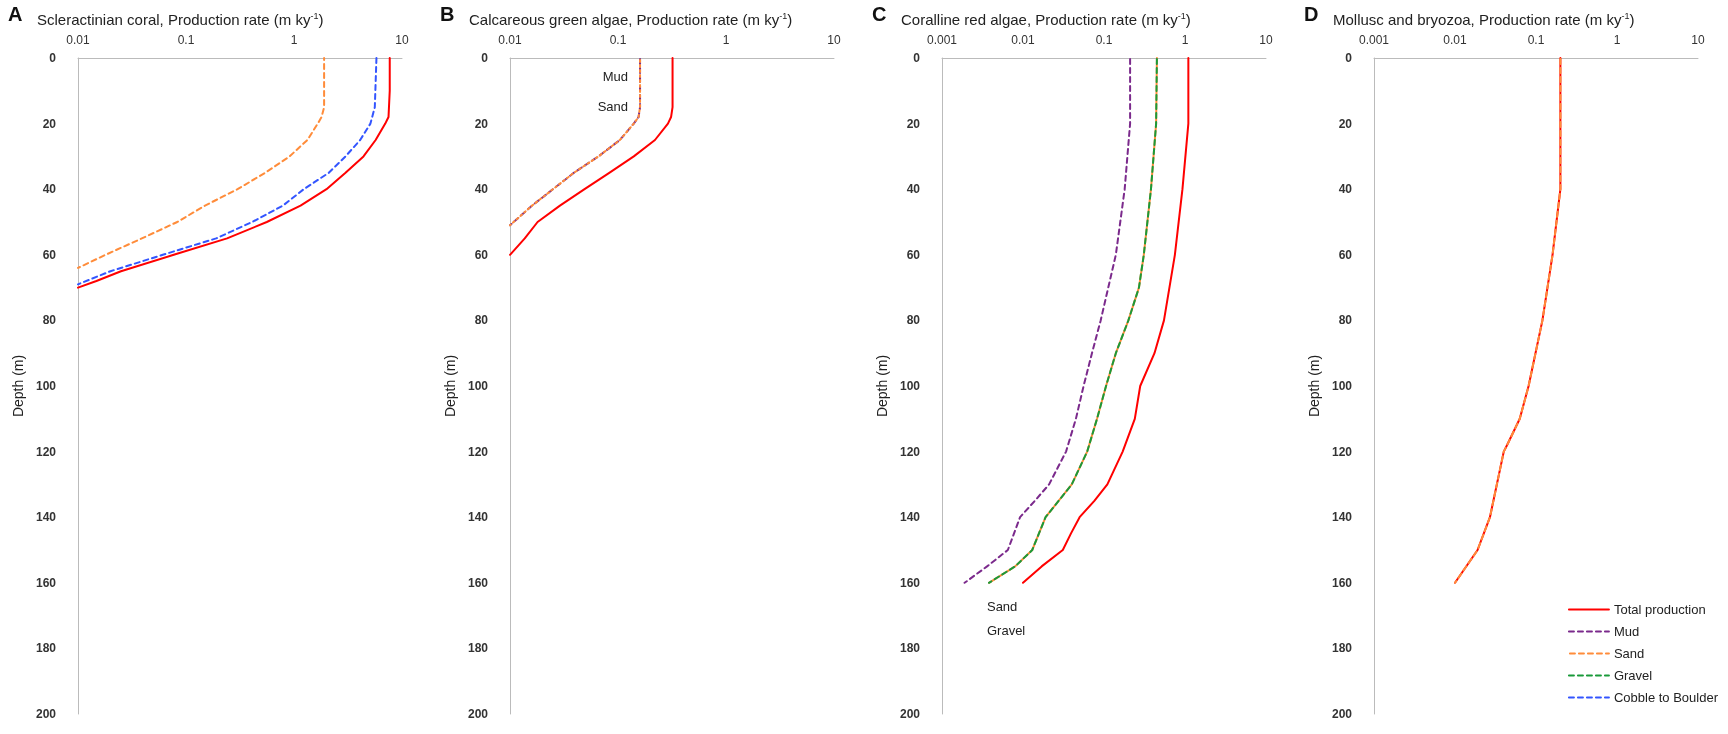 The width and height of the screenshot is (1728, 734). Describe the element at coordinates (15, 14) in the screenshot. I see `text: A` at that location.